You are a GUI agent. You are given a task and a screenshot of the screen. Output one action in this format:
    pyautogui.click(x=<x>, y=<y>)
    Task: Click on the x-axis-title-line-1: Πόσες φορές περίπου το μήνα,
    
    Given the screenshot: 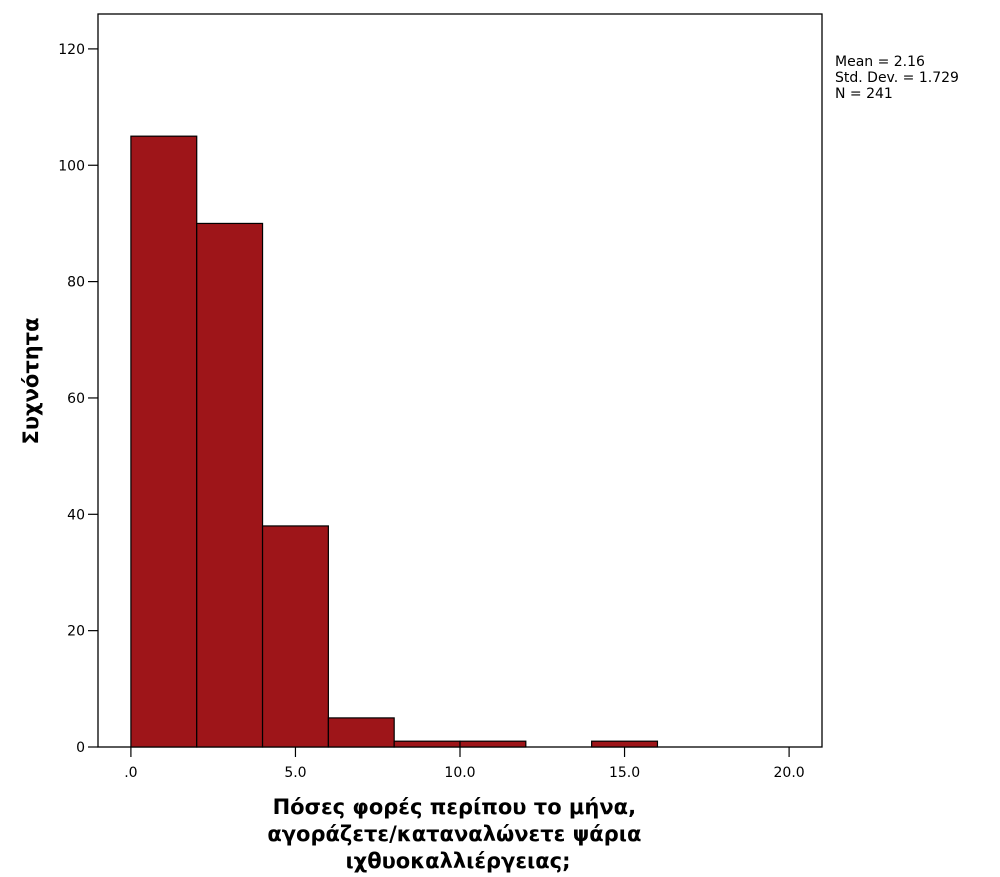 What is the action you would take?
    pyautogui.click(x=454, y=807)
    